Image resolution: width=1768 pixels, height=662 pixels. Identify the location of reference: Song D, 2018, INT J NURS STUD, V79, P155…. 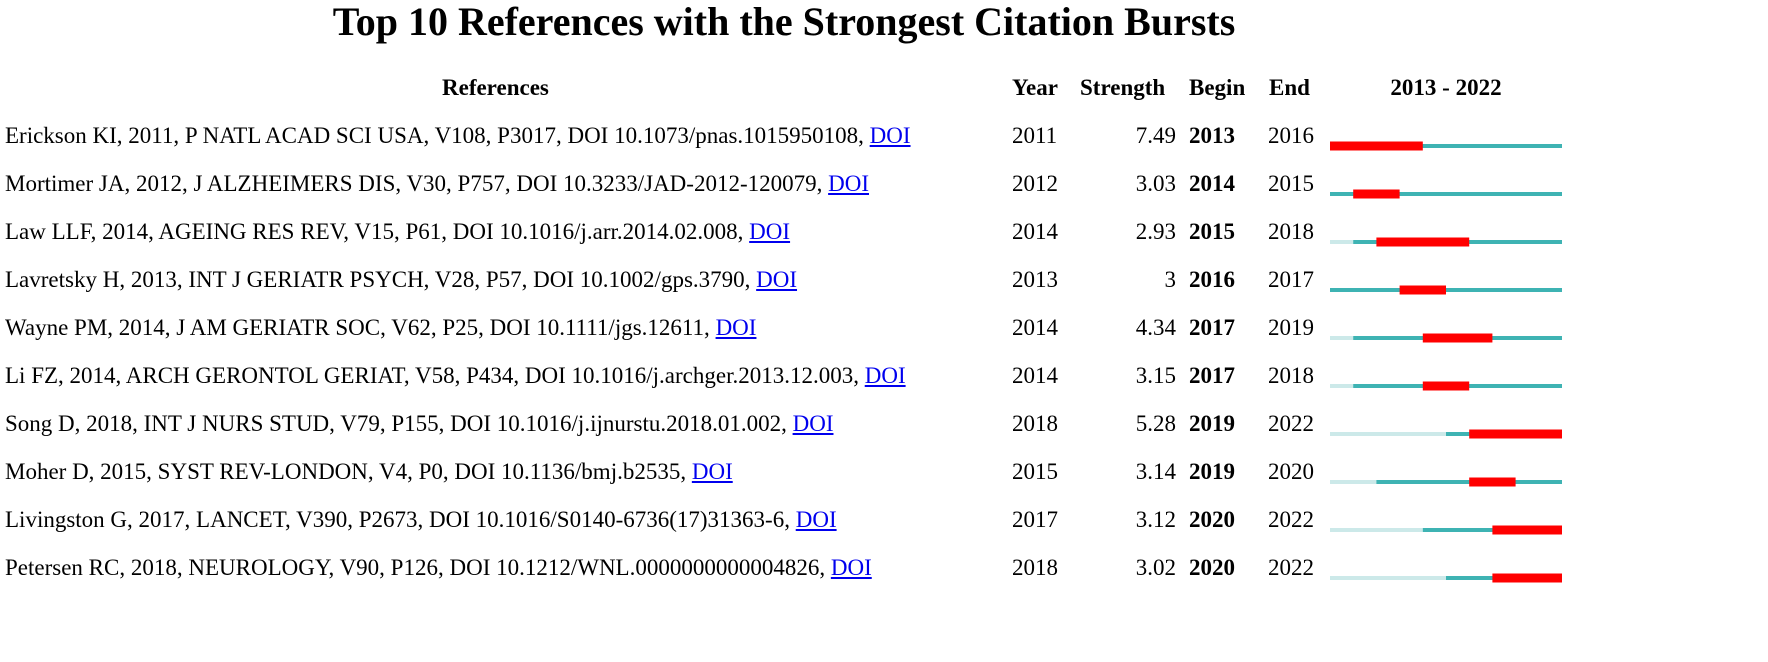
(419, 424).